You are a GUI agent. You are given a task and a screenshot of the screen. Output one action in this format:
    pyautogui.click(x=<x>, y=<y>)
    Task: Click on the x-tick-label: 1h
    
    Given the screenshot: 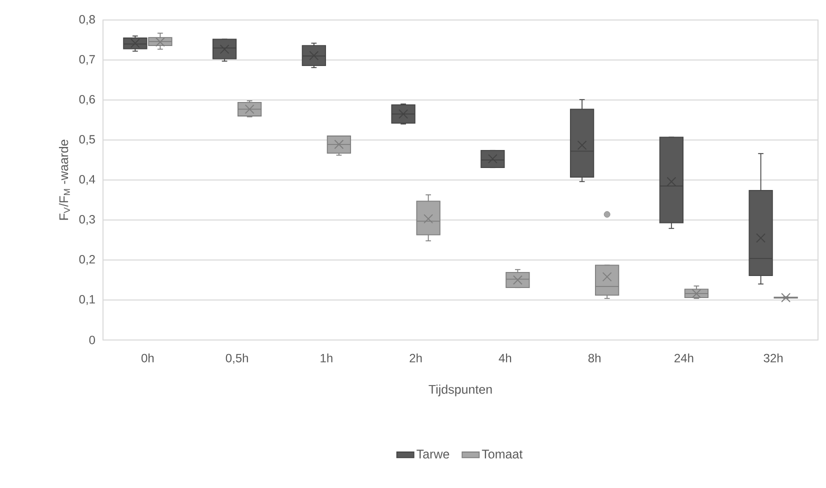 What is the action you would take?
    pyautogui.click(x=326, y=358)
    